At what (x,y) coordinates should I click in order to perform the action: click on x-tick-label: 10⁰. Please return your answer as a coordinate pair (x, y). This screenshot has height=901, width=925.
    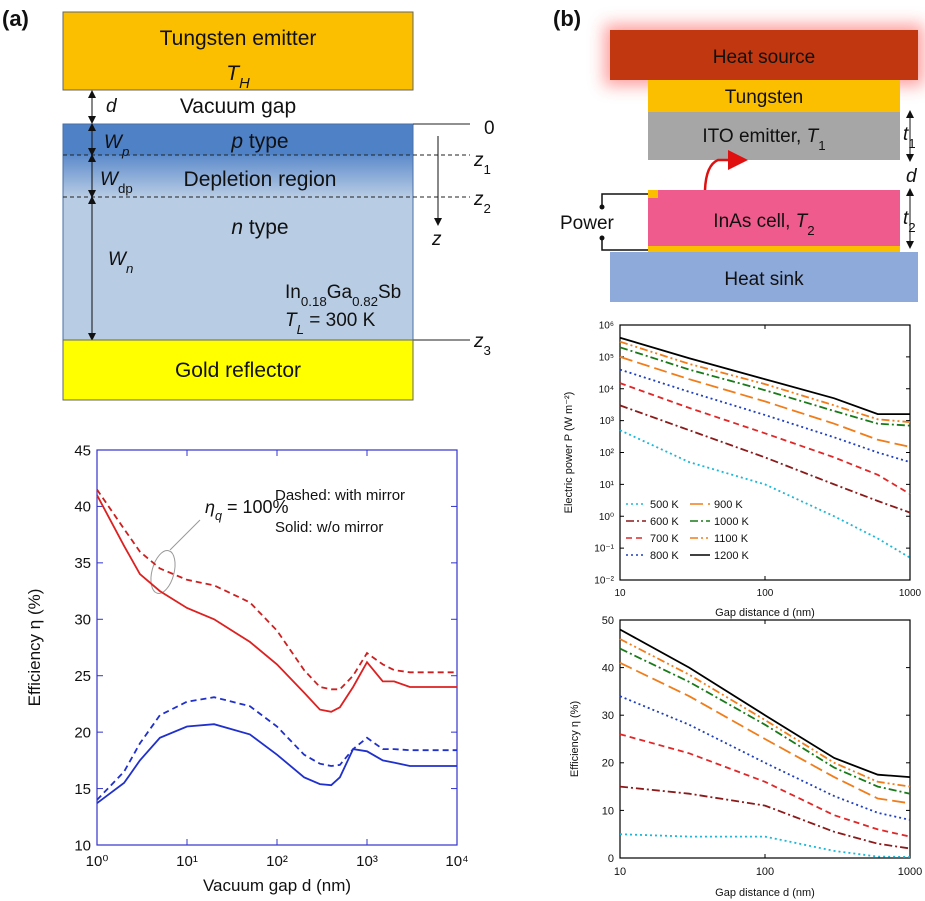
    Looking at the image, I should click on (97, 861).